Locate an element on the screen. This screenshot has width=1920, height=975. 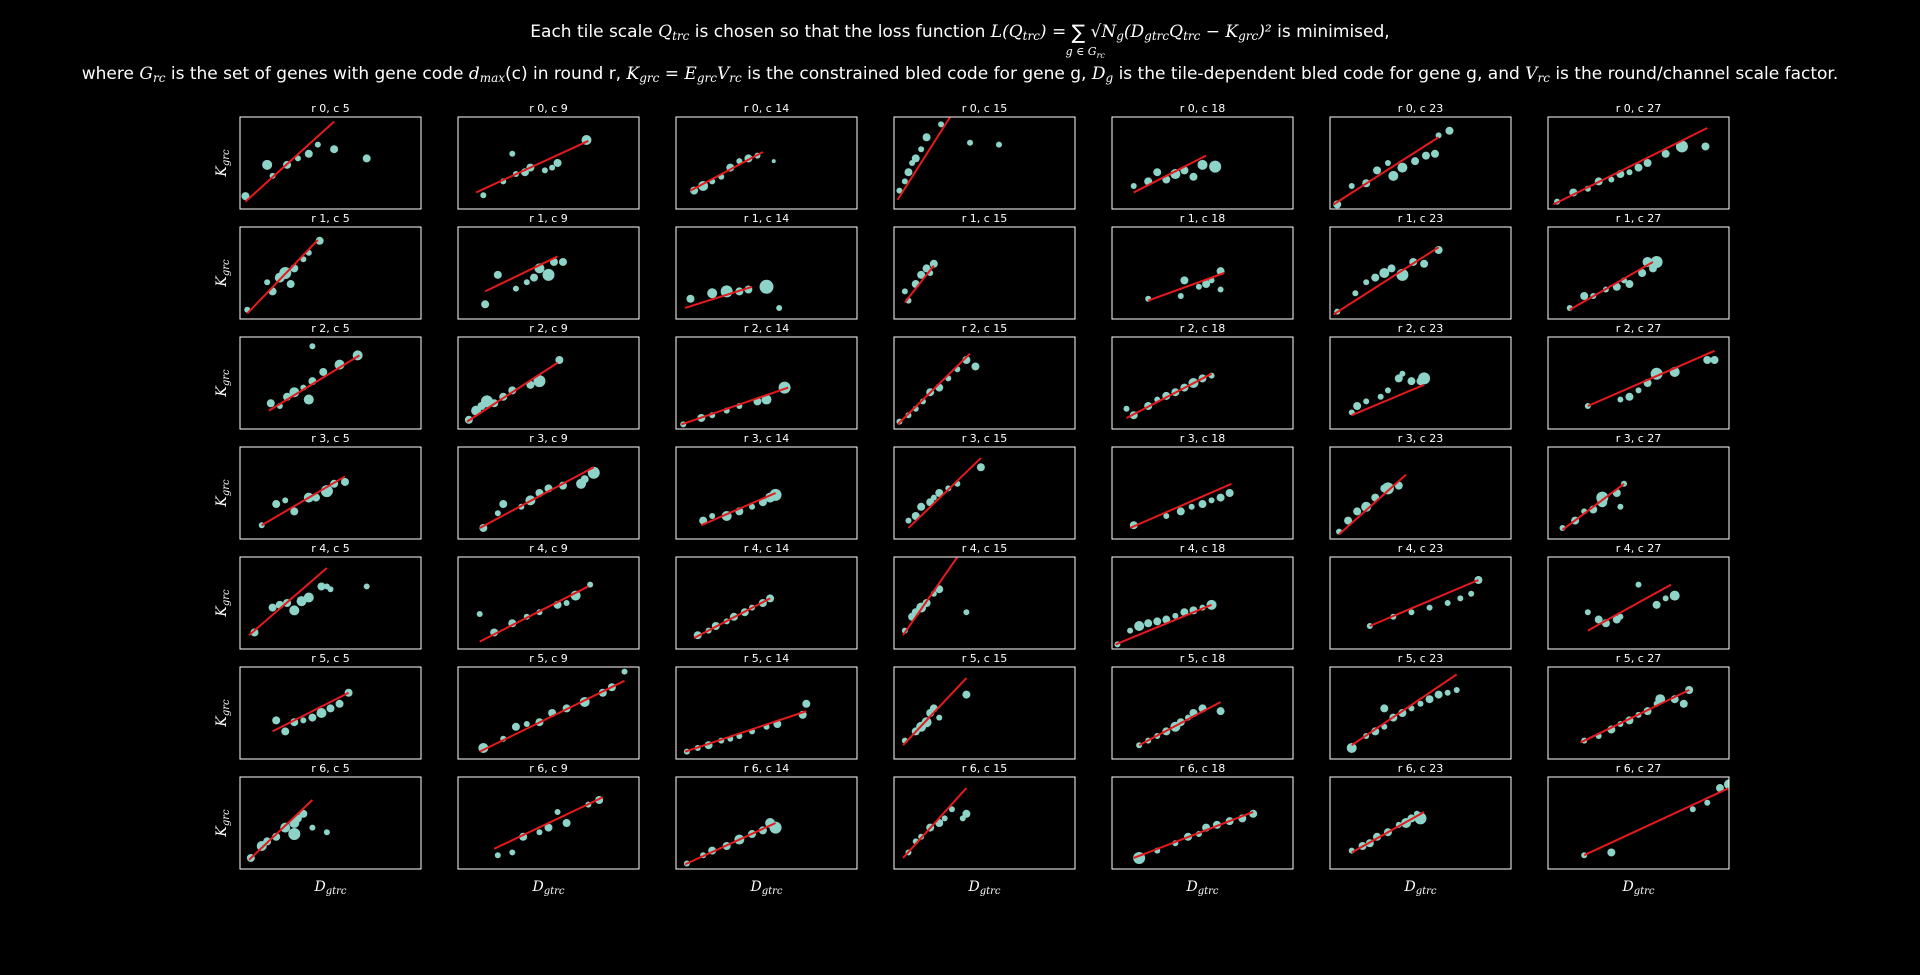
scatter-panel: r 6, c 14 Dgtrc is located at coordinates (766, 829).